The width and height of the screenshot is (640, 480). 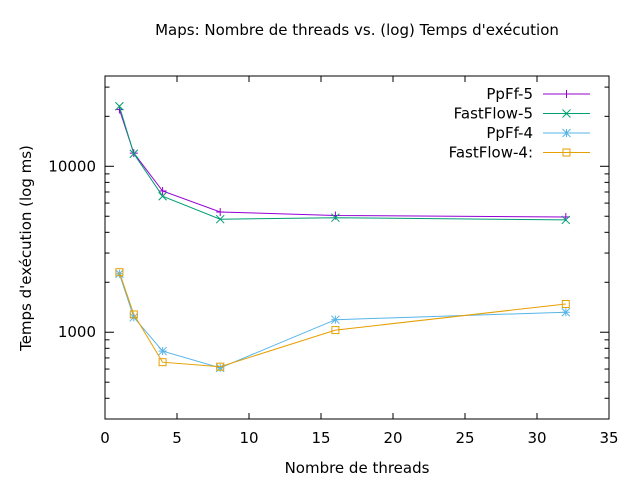 I want to click on x-tick-label: 35, so click(x=608, y=438).